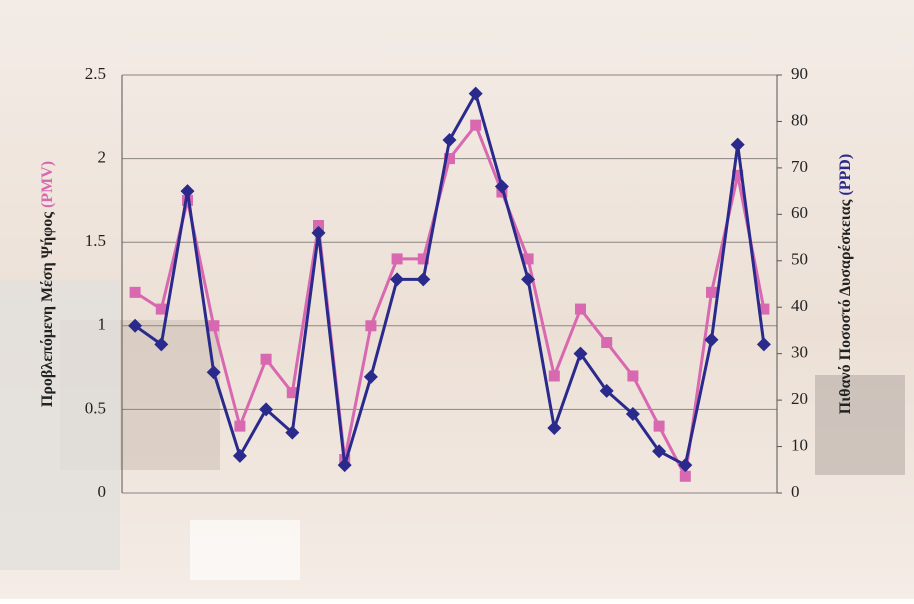  I want to click on y-tick-label: 0, so click(102, 491).